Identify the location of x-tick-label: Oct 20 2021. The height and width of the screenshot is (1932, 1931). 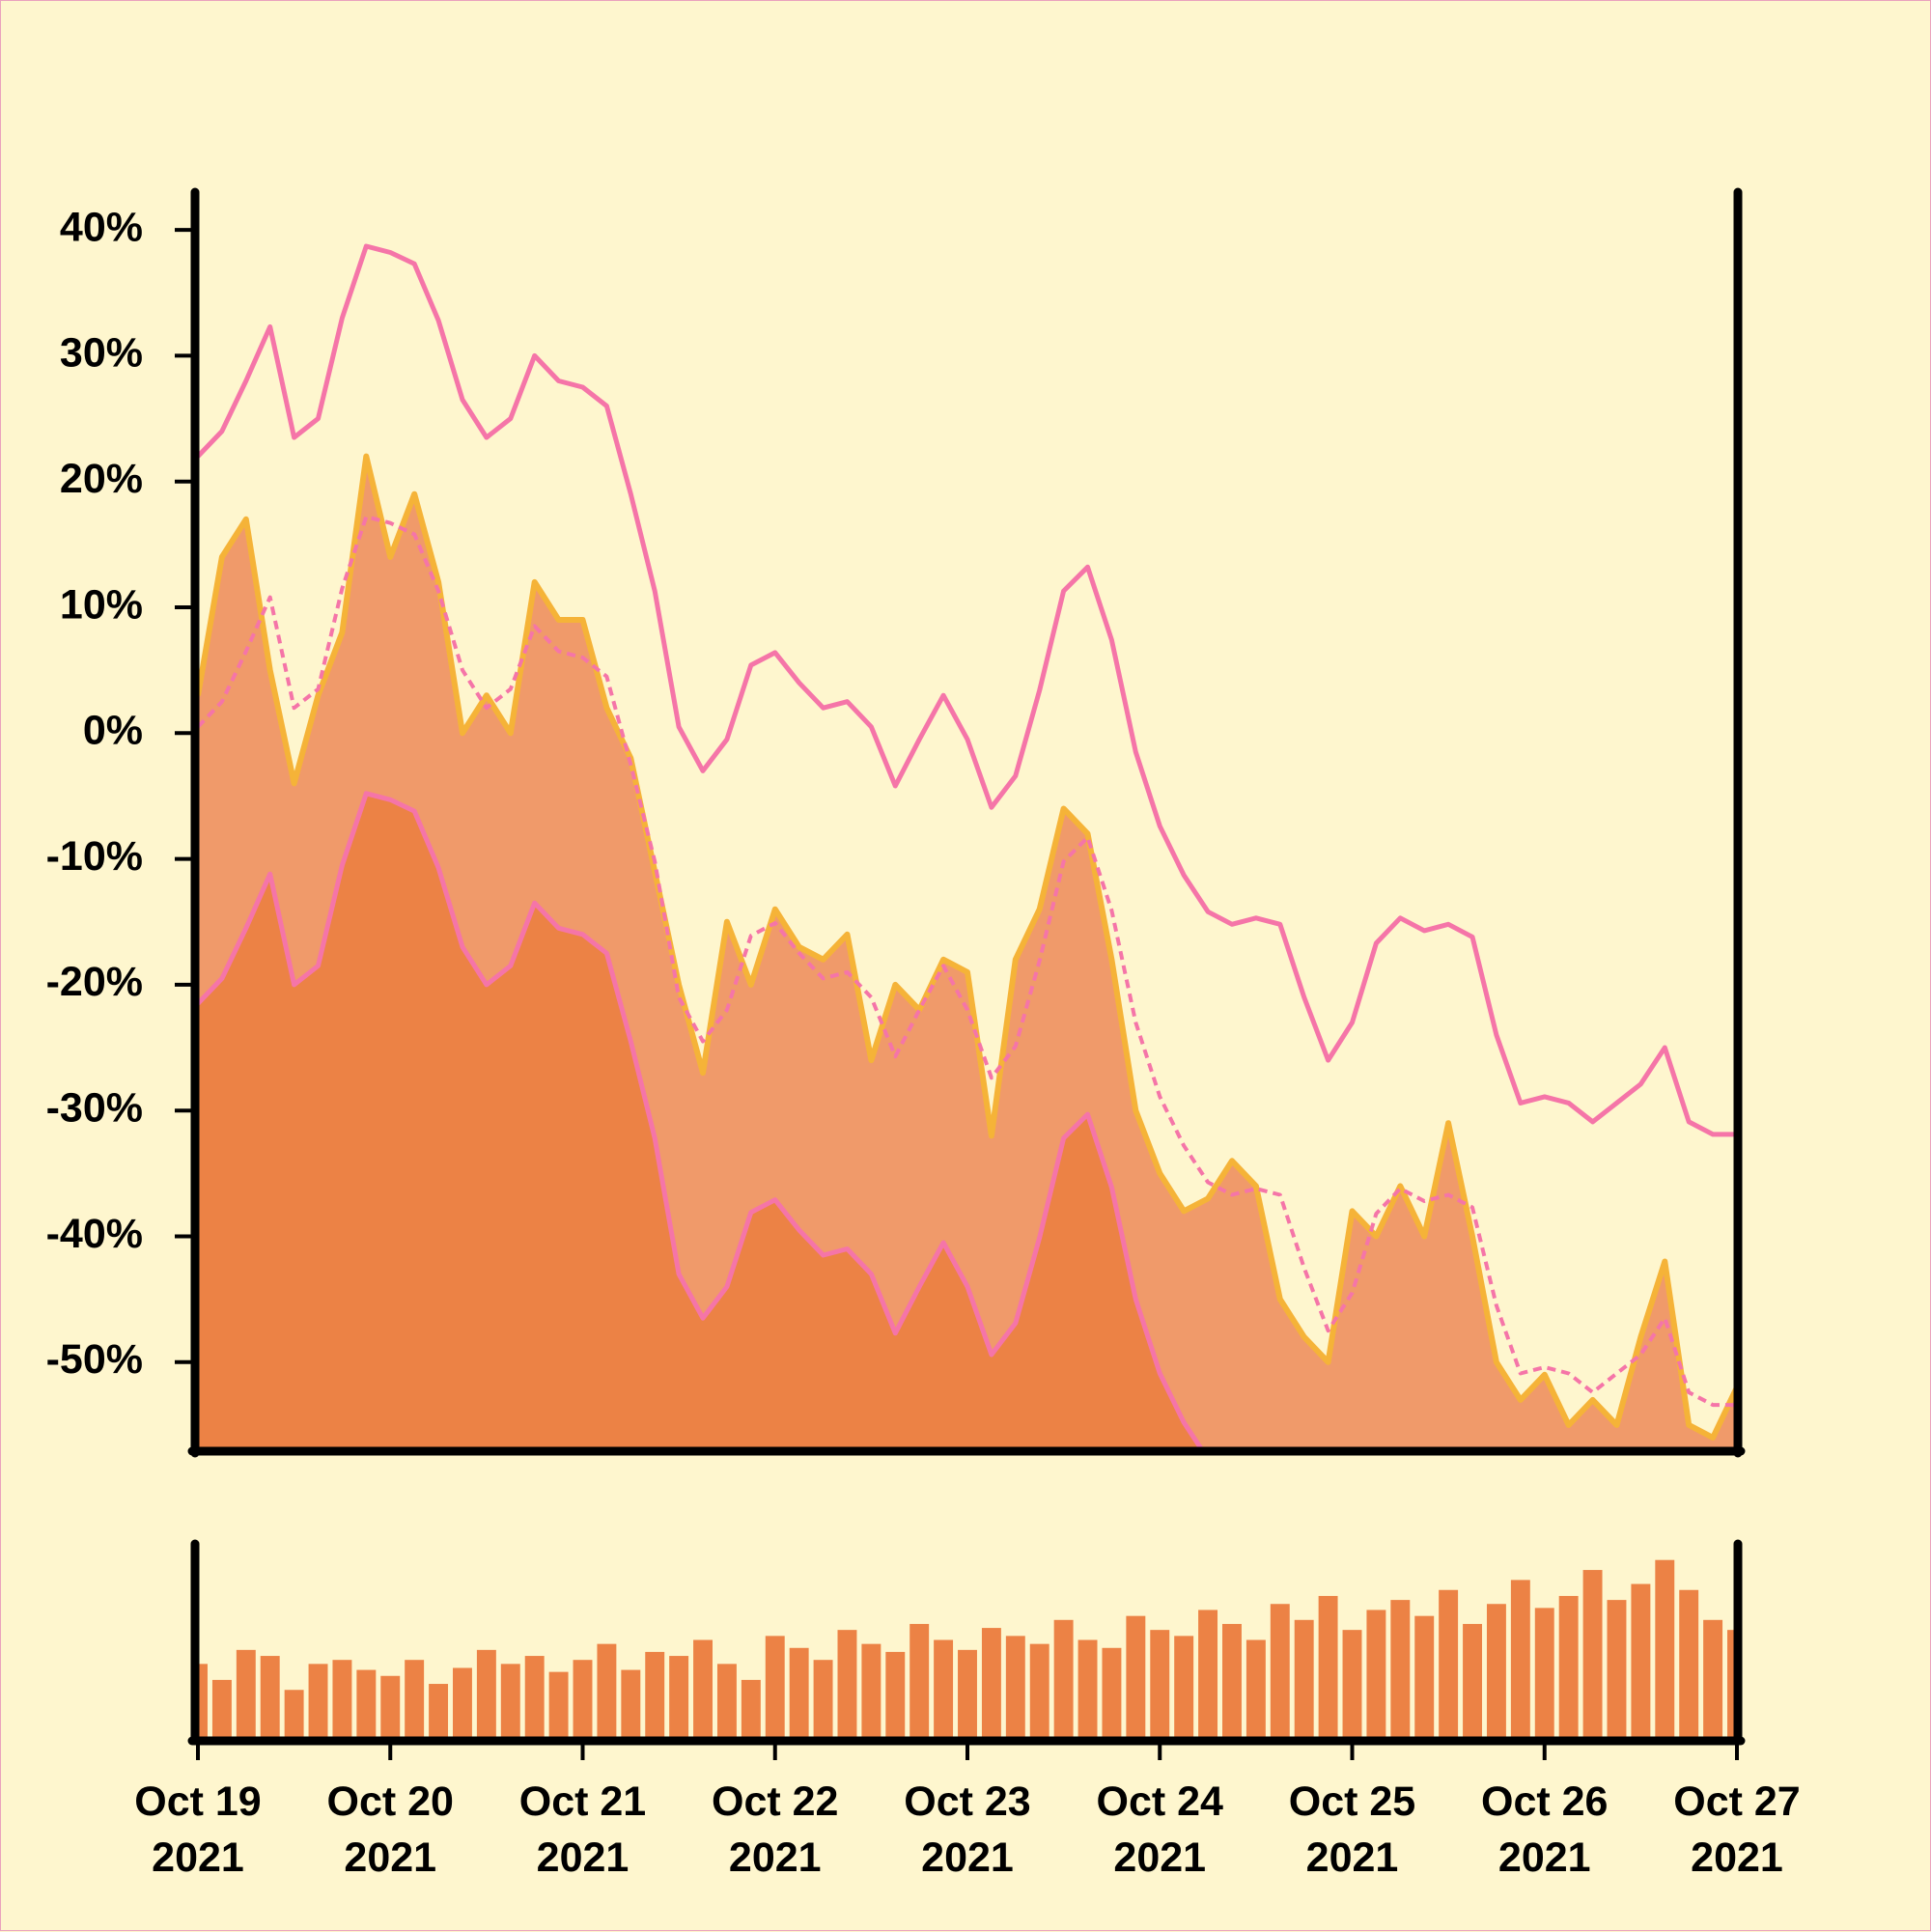
(390, 1830).